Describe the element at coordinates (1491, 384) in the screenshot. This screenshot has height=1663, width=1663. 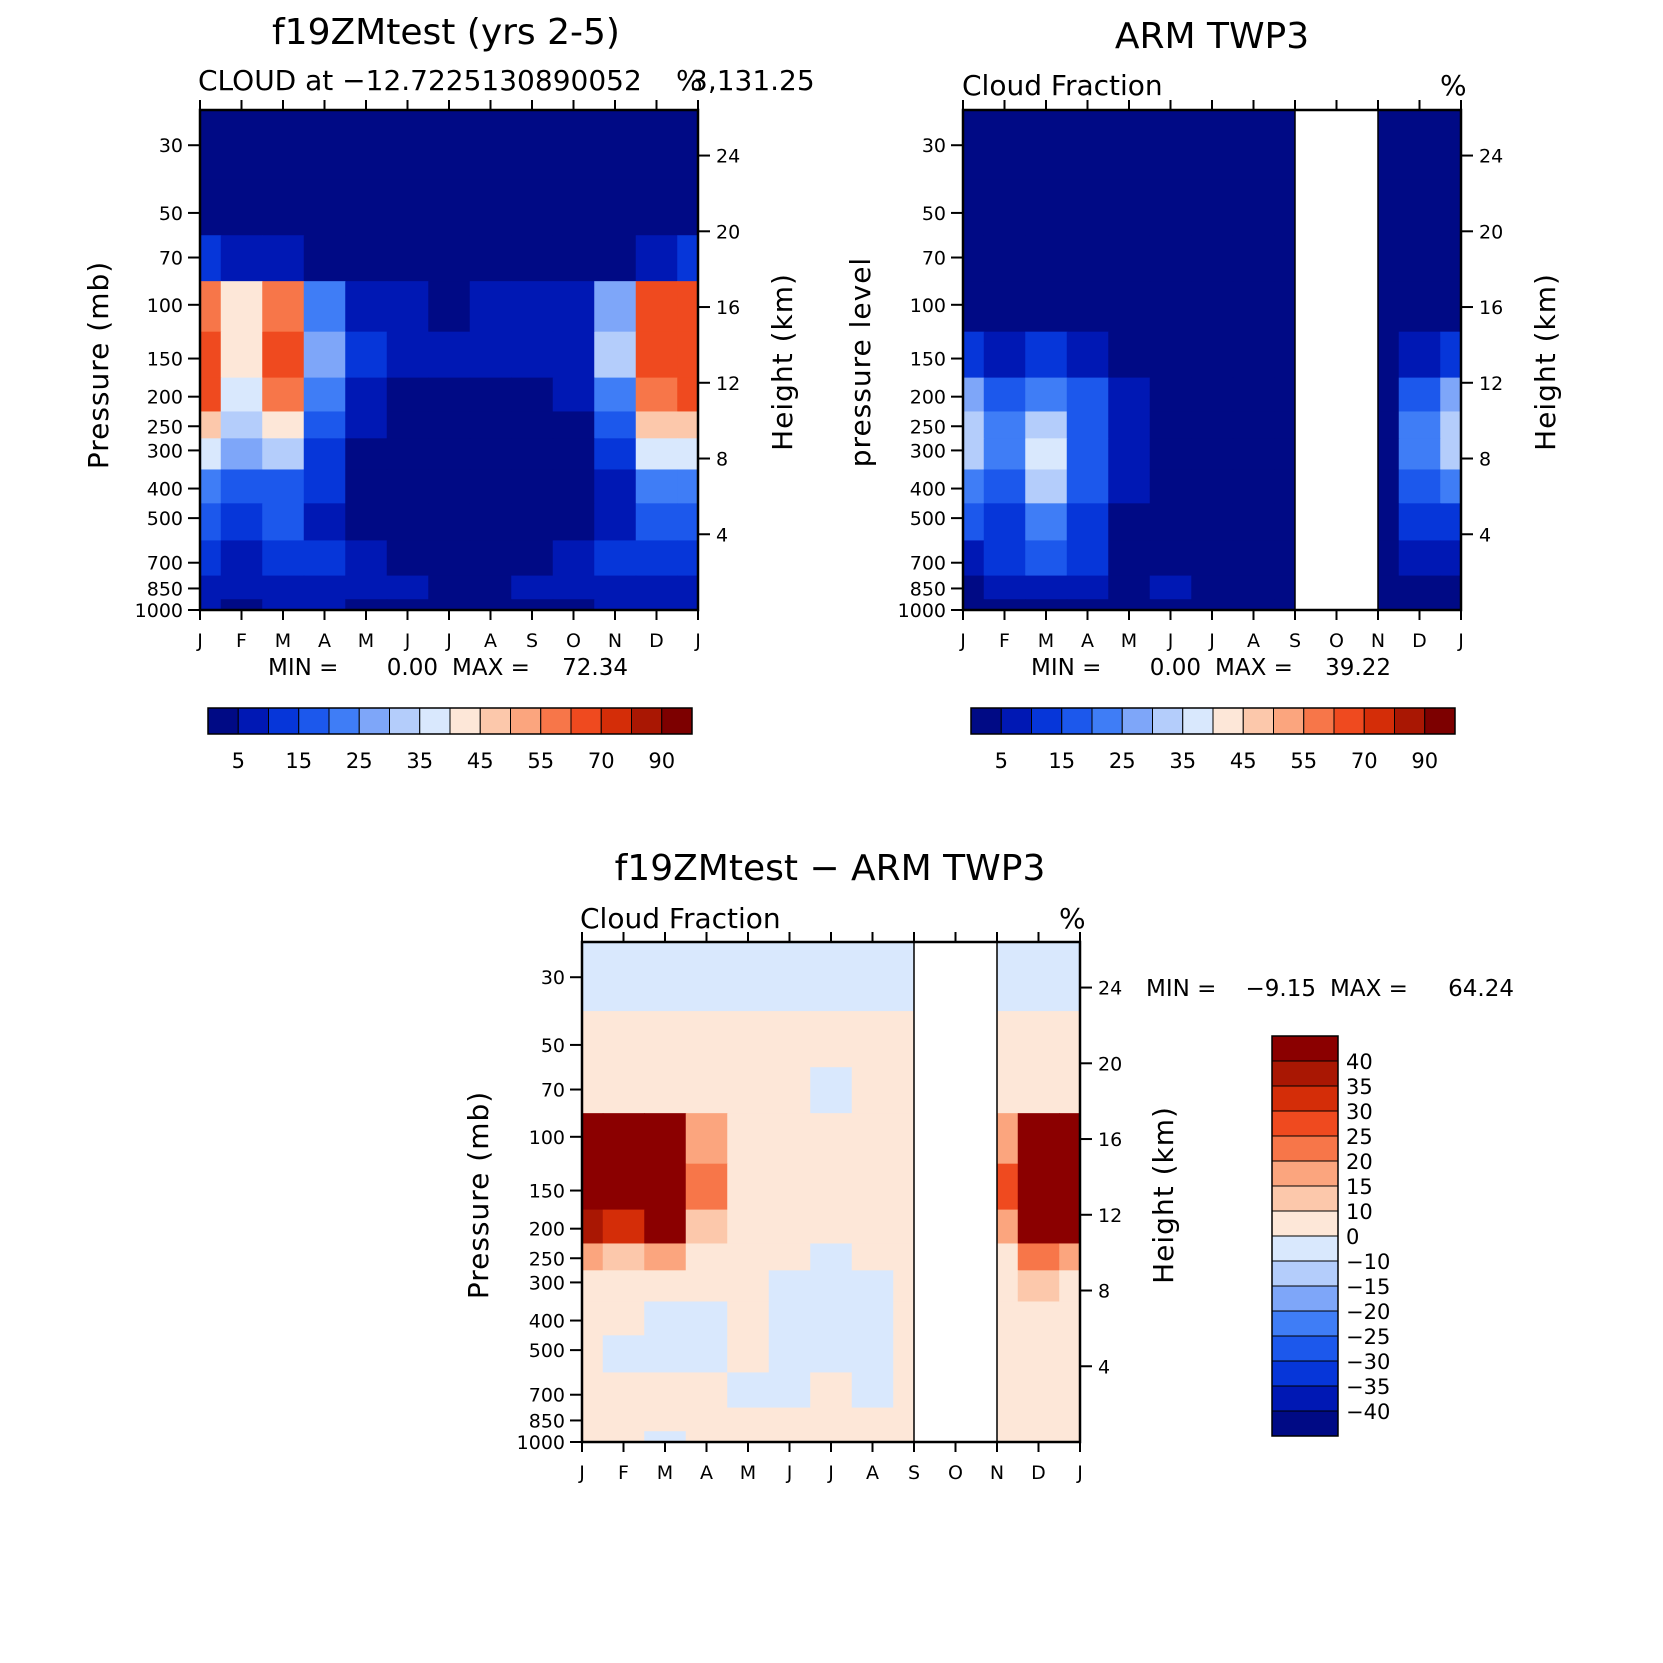
I see `obs-height-tick-label: 12` at that location.